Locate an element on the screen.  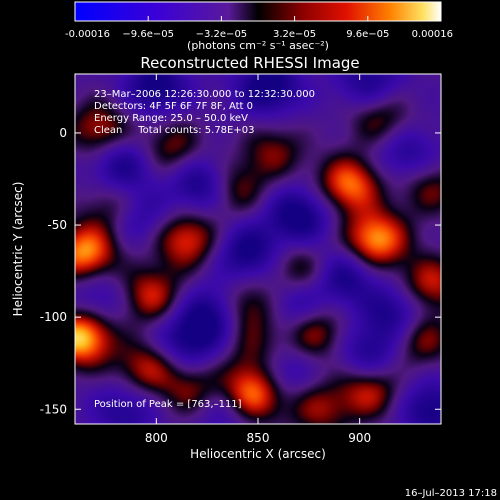
colorbar-units: (photons cm⁻² s⁻¹ asec⁻²) is located at coordinates (258, 45).